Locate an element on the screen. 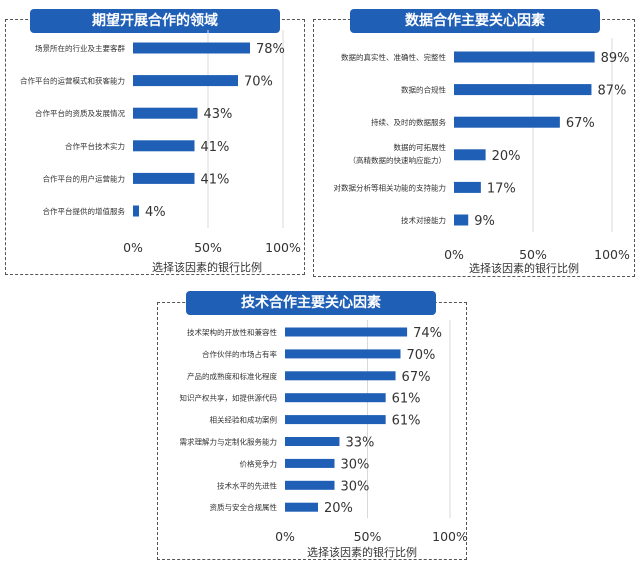 The height and width of the screenshot is (569, 640). data-label: 17% is located at coordinates (501, 188).